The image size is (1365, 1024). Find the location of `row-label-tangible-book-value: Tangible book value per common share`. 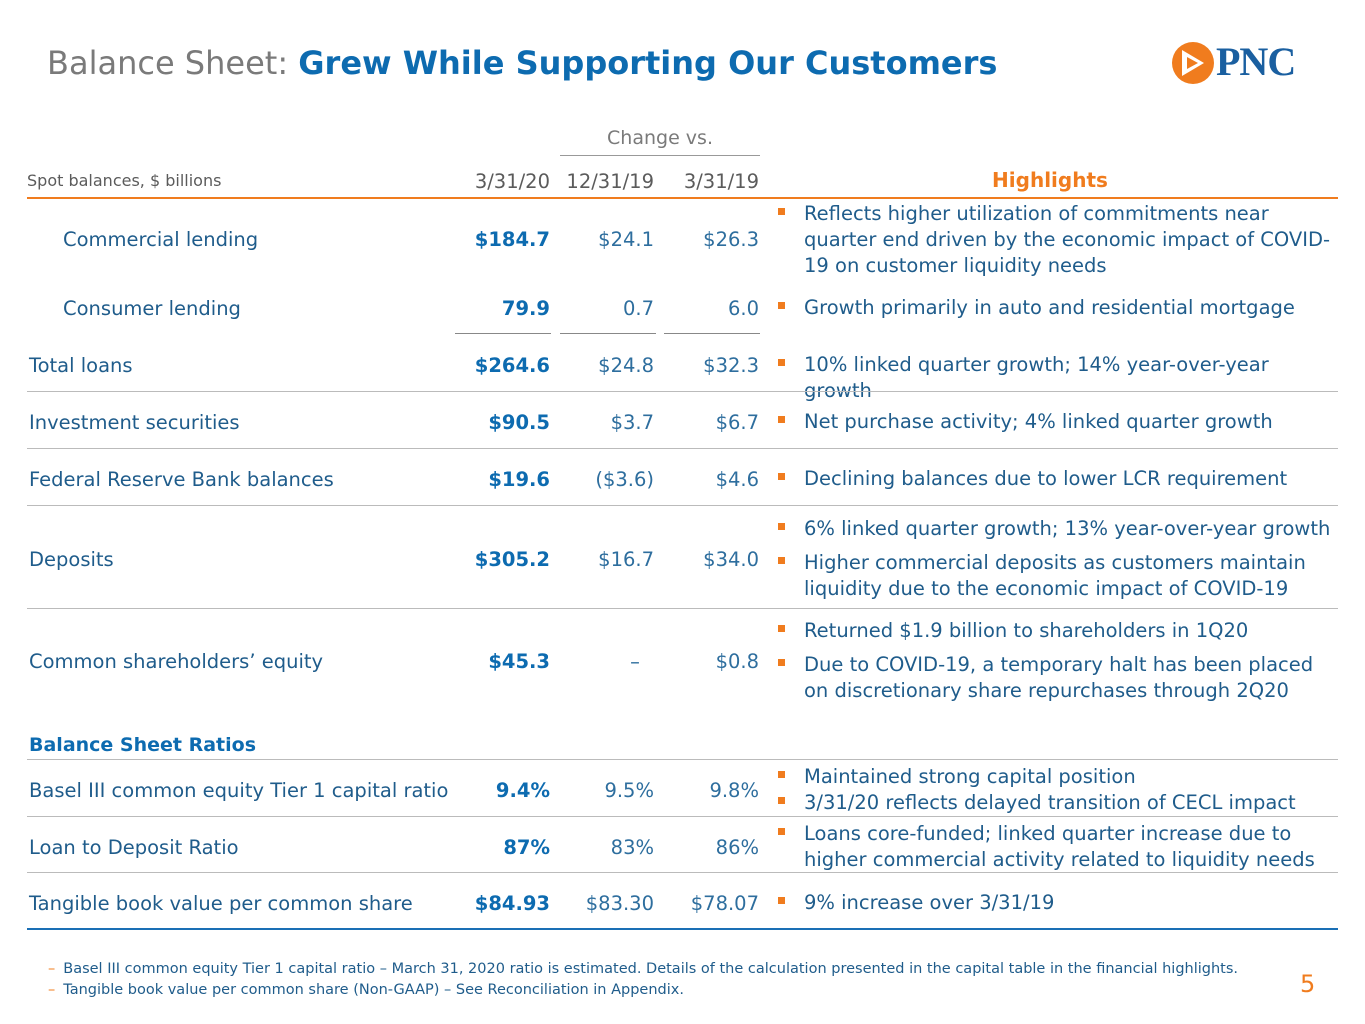

row-label-tangible-book-value: Tangible book value per common share is located at coordinates (221, 903).